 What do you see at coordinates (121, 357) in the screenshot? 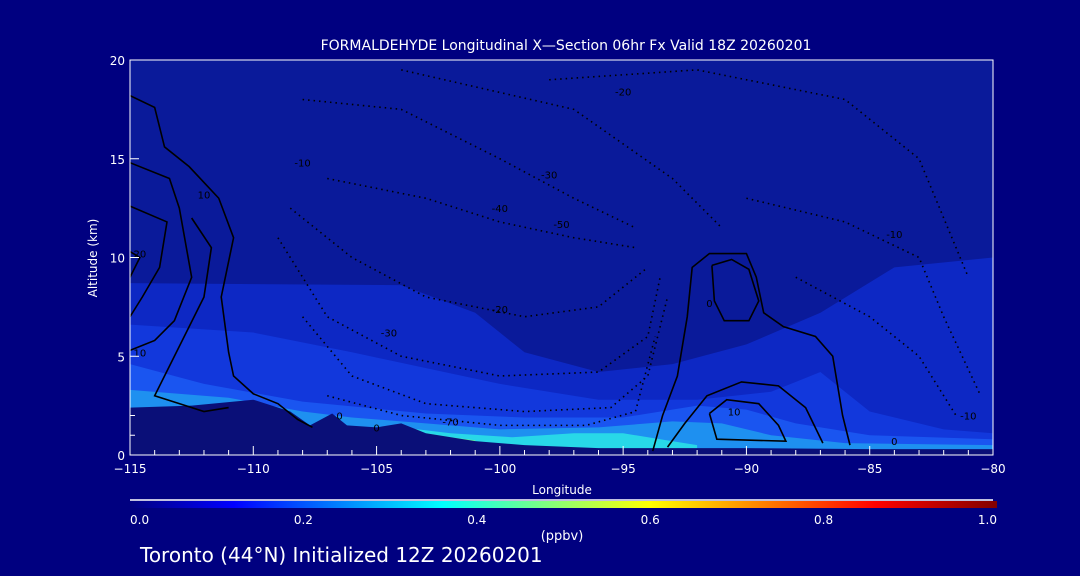
I see `y-tick-label: 5` at bounding box center [121, 357].